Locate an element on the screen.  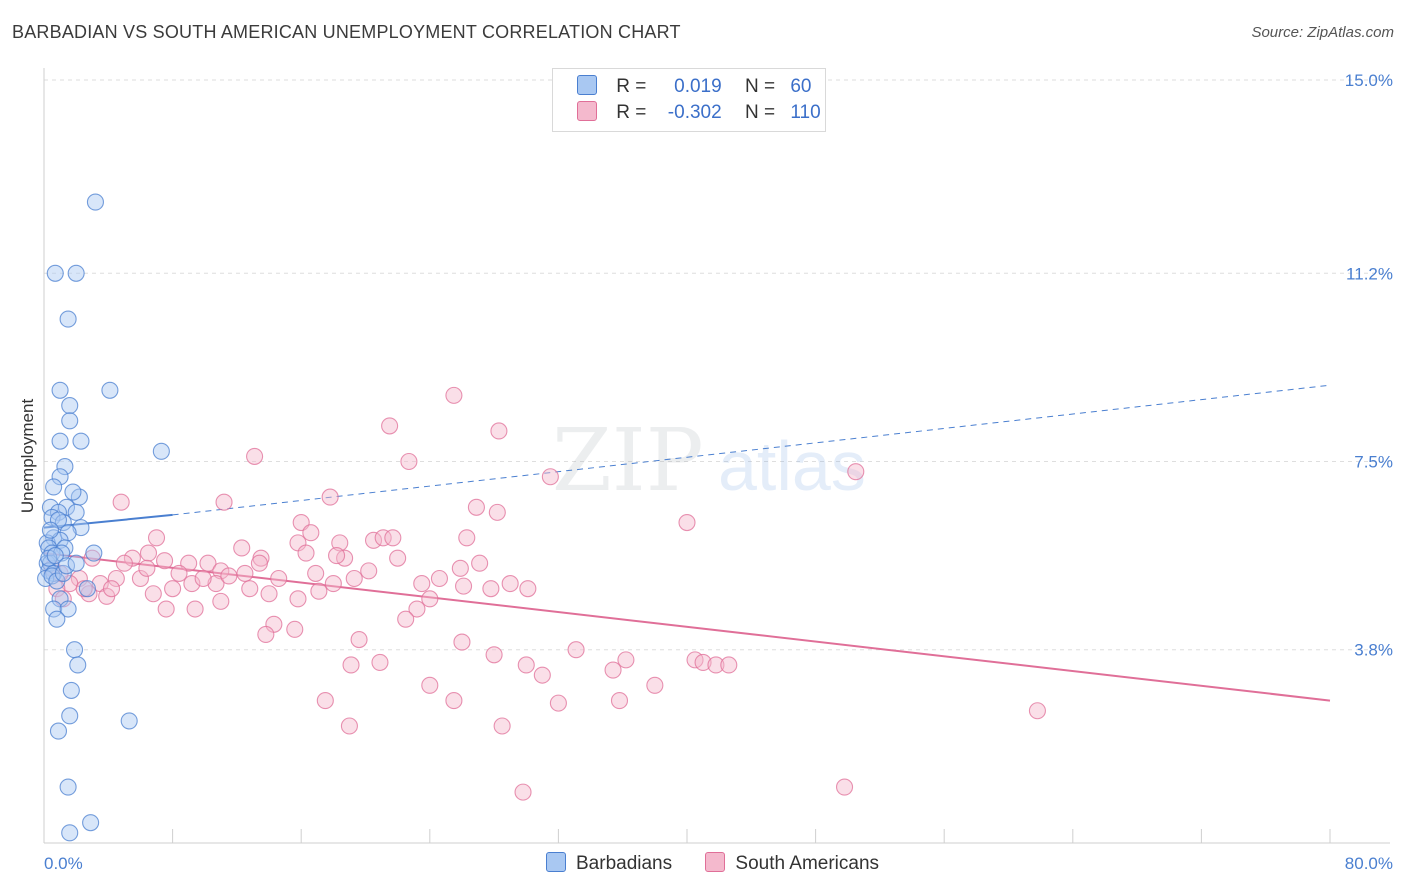
correlation-legend: R = 0.019 N = 60 R = -0.302 N = 110 is located at coordinates (689, 100).